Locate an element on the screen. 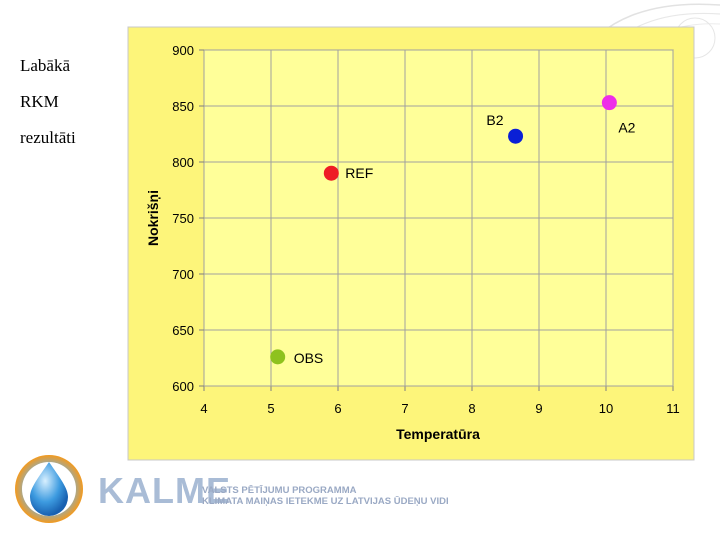 The width and height of the screenshot is (720, 540). y-tick-label-850: 850 is located at coordinates (183, 106).